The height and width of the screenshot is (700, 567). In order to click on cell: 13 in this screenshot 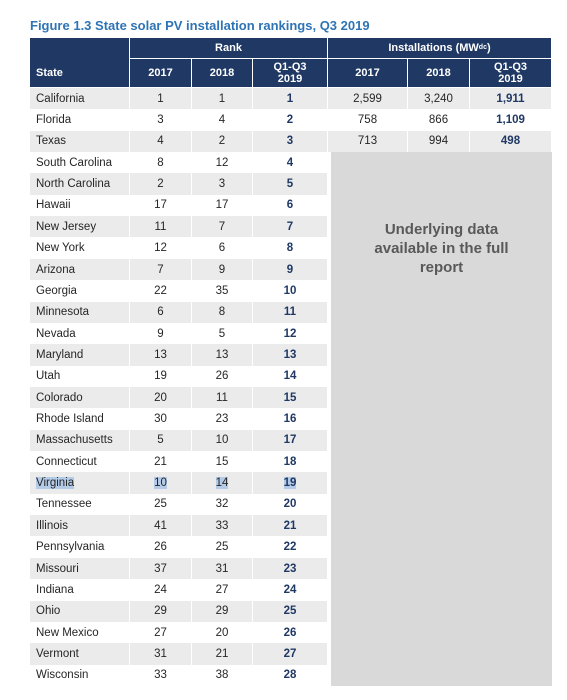, I will do `click(290, 355)`.